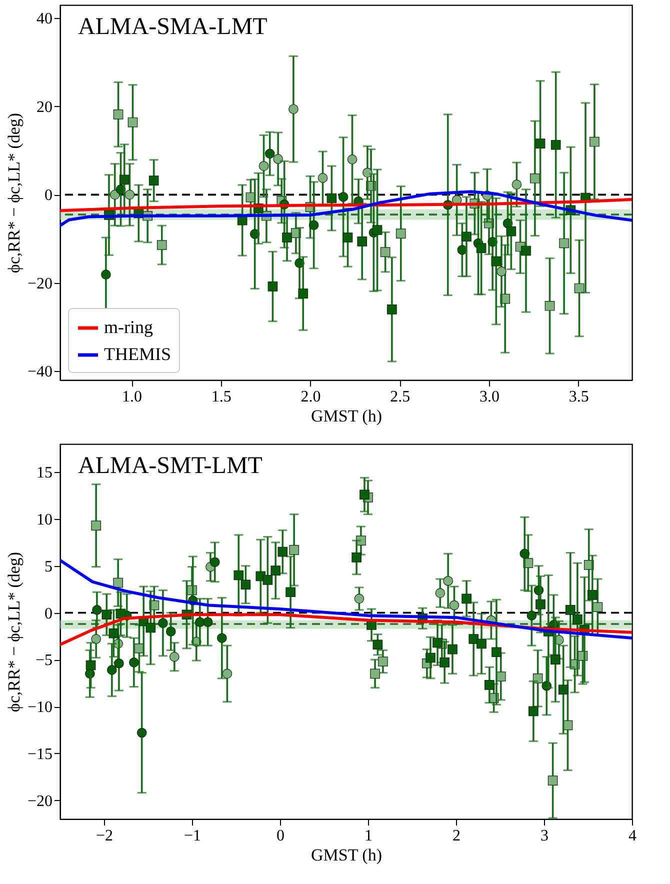  Describe the element at coordinates (44, 473) in the screenshot. I see `y-tick-label: 15` at that location.